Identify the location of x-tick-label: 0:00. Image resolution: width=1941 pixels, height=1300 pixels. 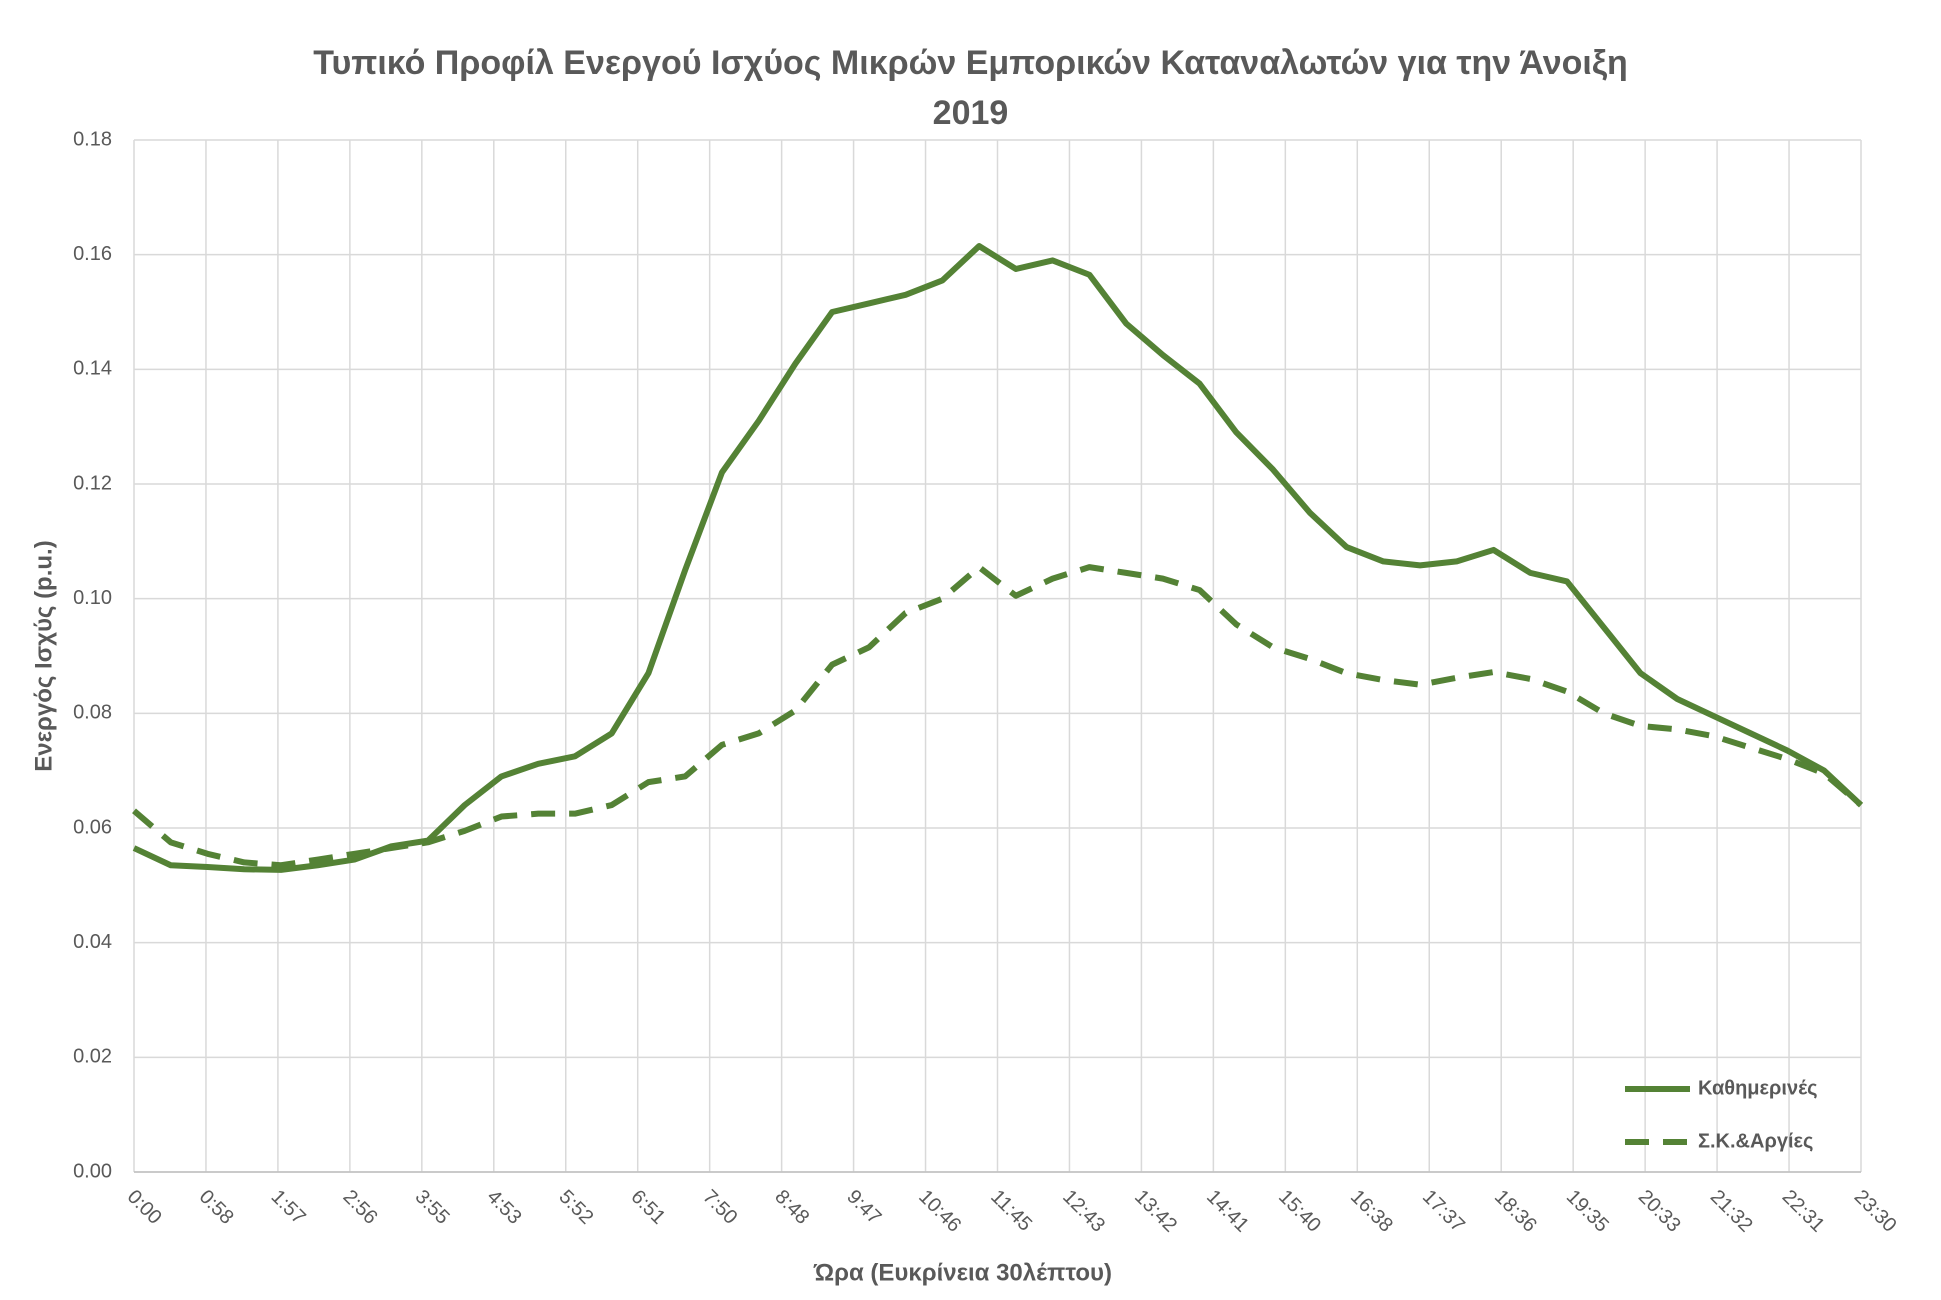
(144, 1207).